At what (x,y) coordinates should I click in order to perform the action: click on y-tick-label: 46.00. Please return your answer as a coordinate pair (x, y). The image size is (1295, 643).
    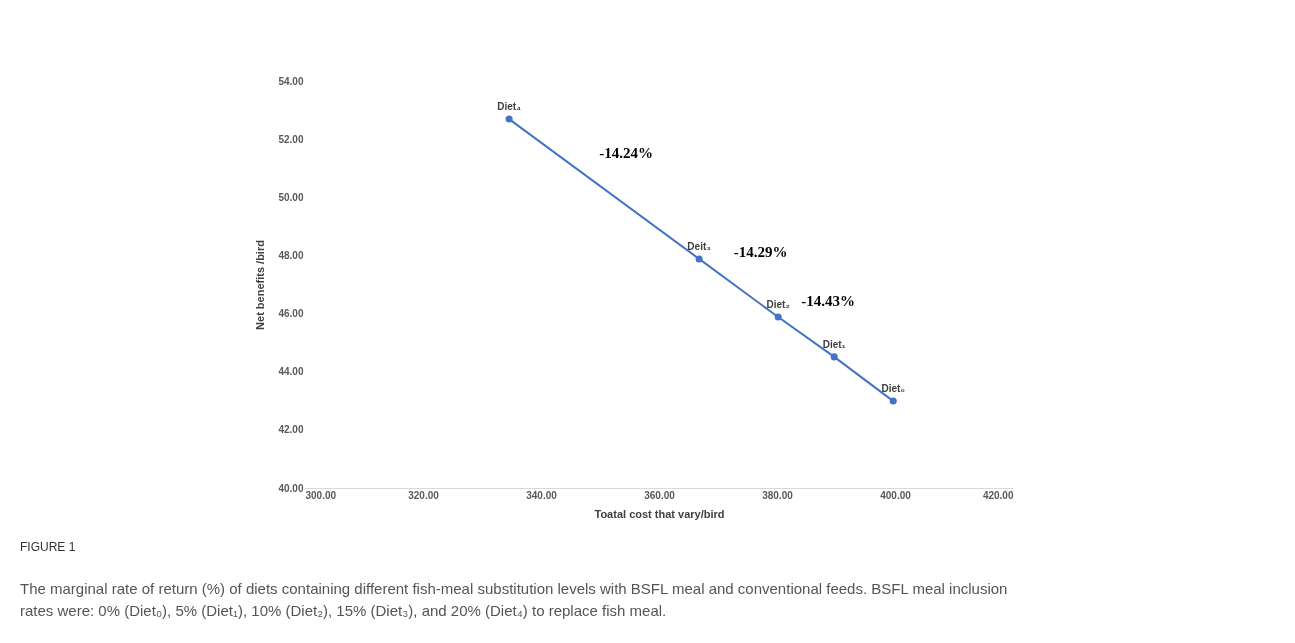
    Looking at the image, I should click on (291, 314).